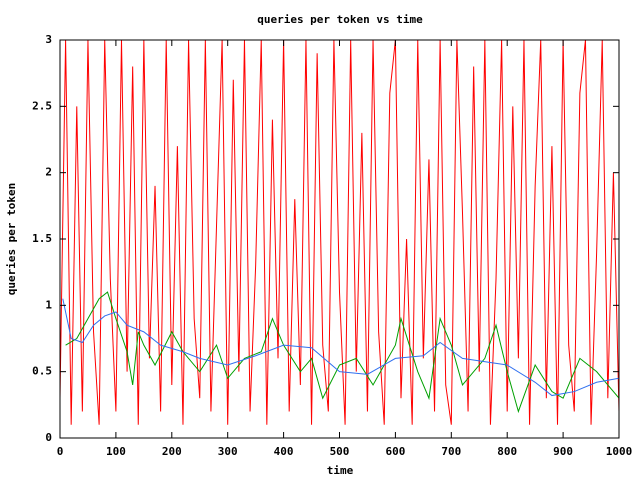 The height and width of the screenshot is (480, 640). Describe the element at coordinates (42, 371) in the screenshot. I see `y-tick-label: 0.5` at that location.